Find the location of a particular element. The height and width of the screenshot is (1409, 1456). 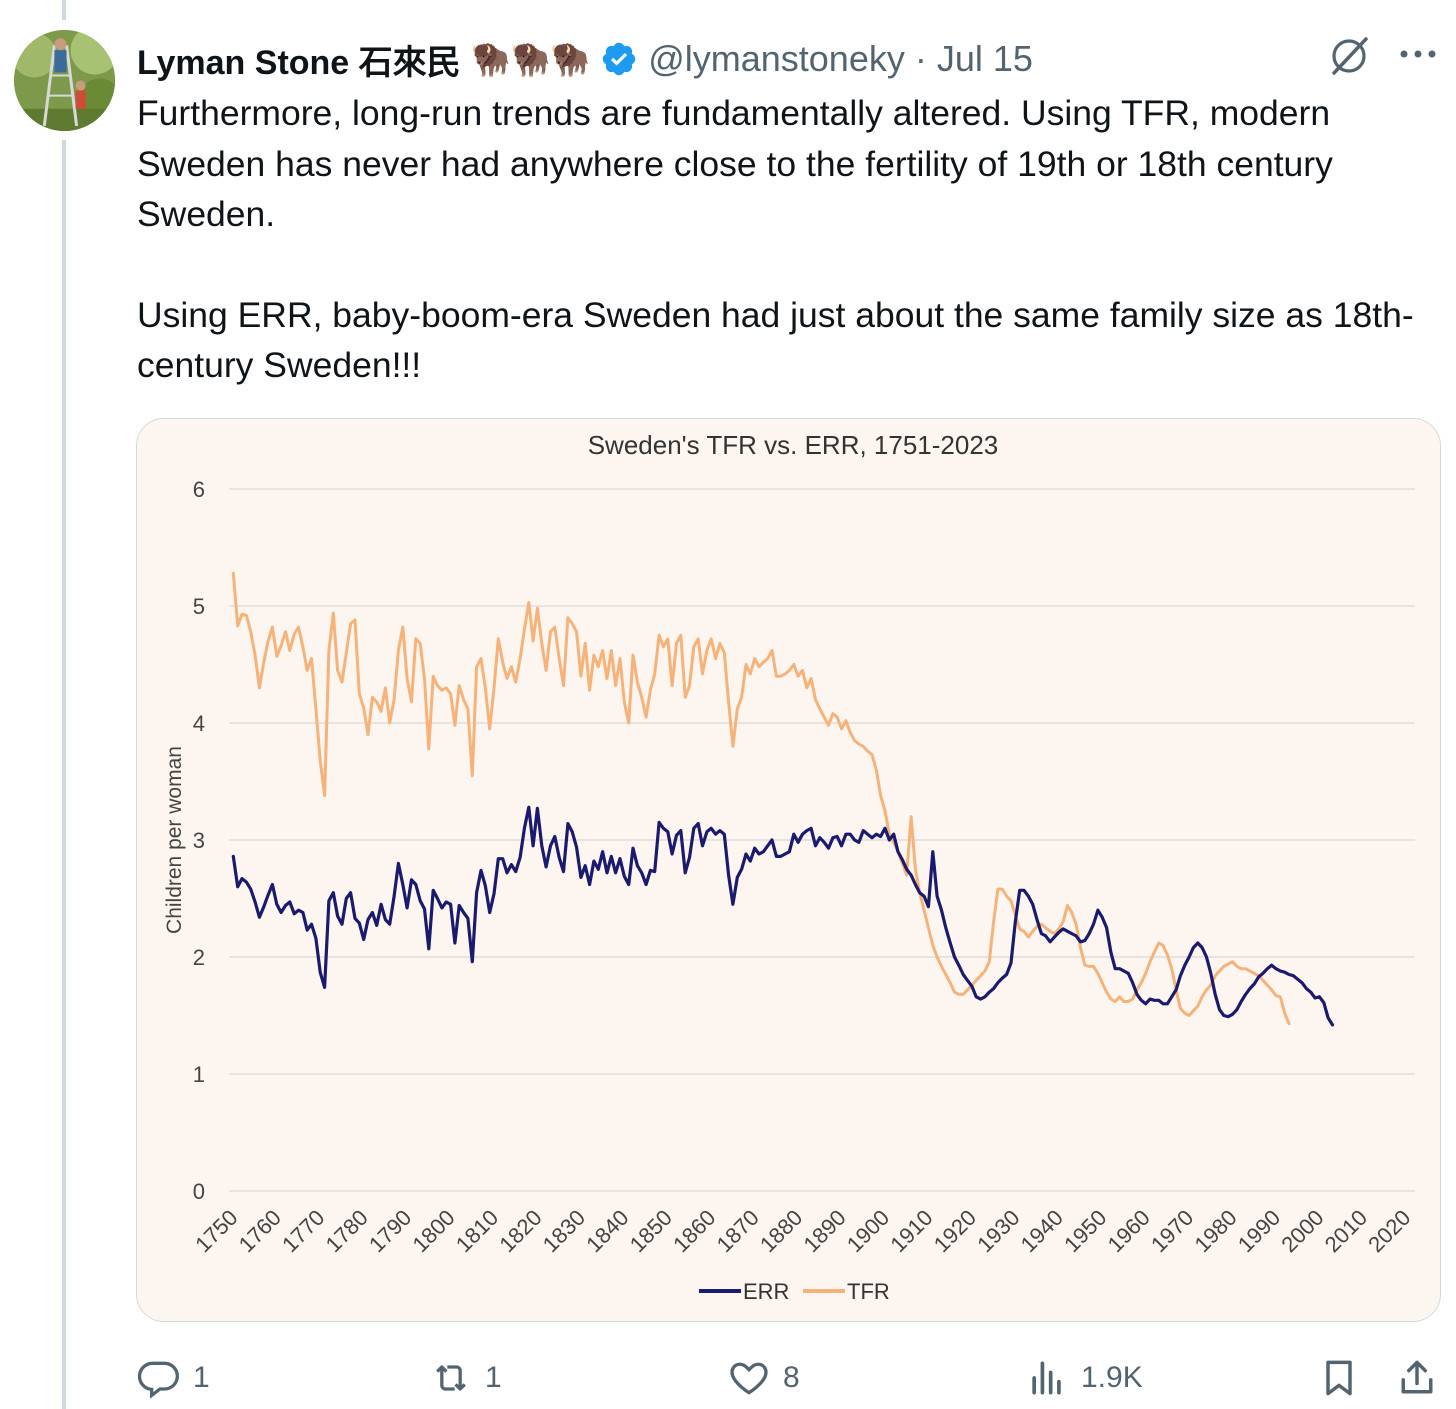

y-tick-label: 5 is located at coordinates (199, 606).